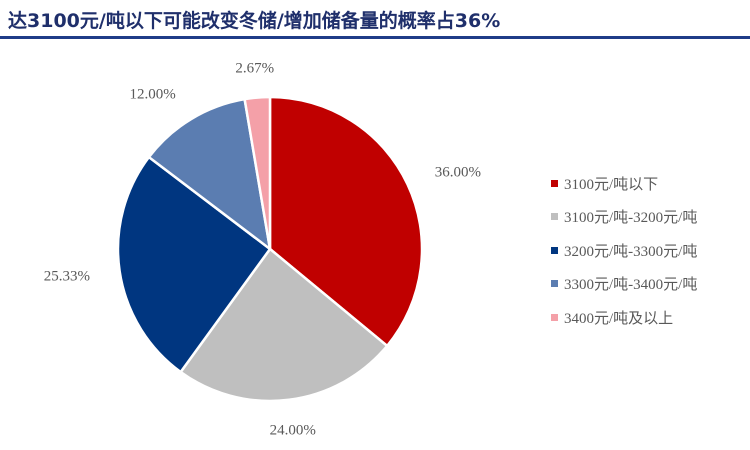 This screenshot has width=750, height=450. I want to click on legend-label-4: 3300元/吨-3400元/吨, so click(631, 285).